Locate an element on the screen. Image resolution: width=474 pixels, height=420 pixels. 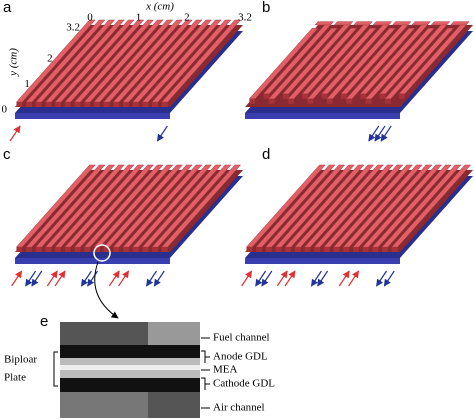
y-tick-label: 0 is located at coordinates (5, 110).